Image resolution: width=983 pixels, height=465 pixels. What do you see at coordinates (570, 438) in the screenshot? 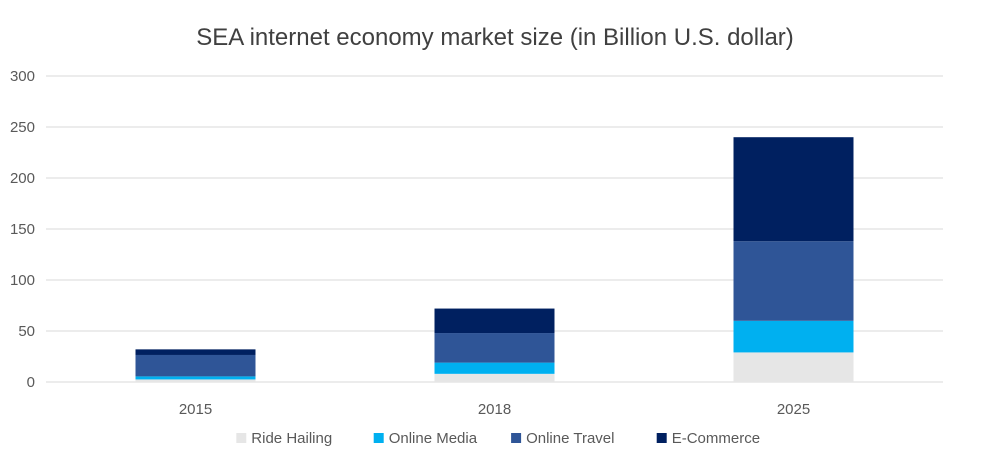
I see `legend-label: Online Travel` at bounding box center [570, 438].